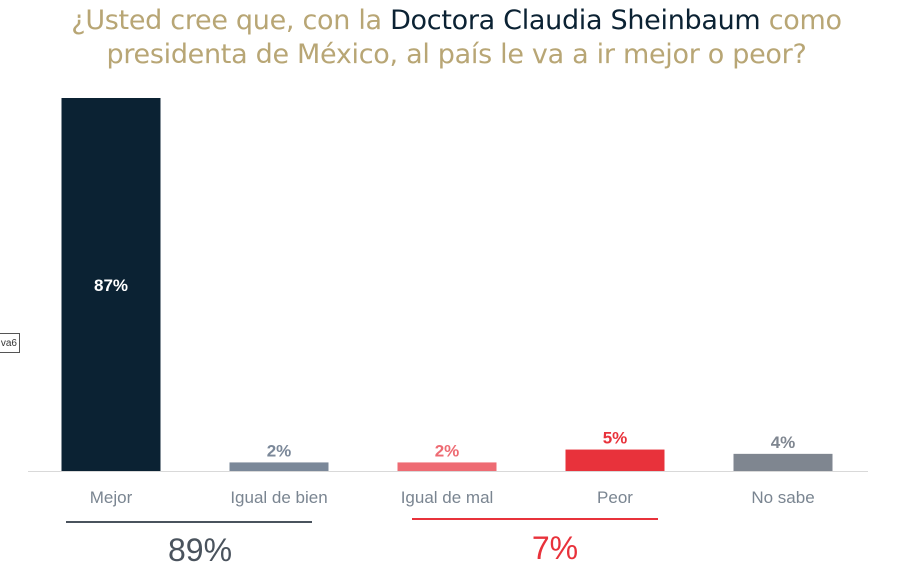 This screenshot has width=913, height=580. Describe the element at coordinates (231, 20) in the screenshot. I see `title-part-1: ¿Usted cree que, con la` at that location.